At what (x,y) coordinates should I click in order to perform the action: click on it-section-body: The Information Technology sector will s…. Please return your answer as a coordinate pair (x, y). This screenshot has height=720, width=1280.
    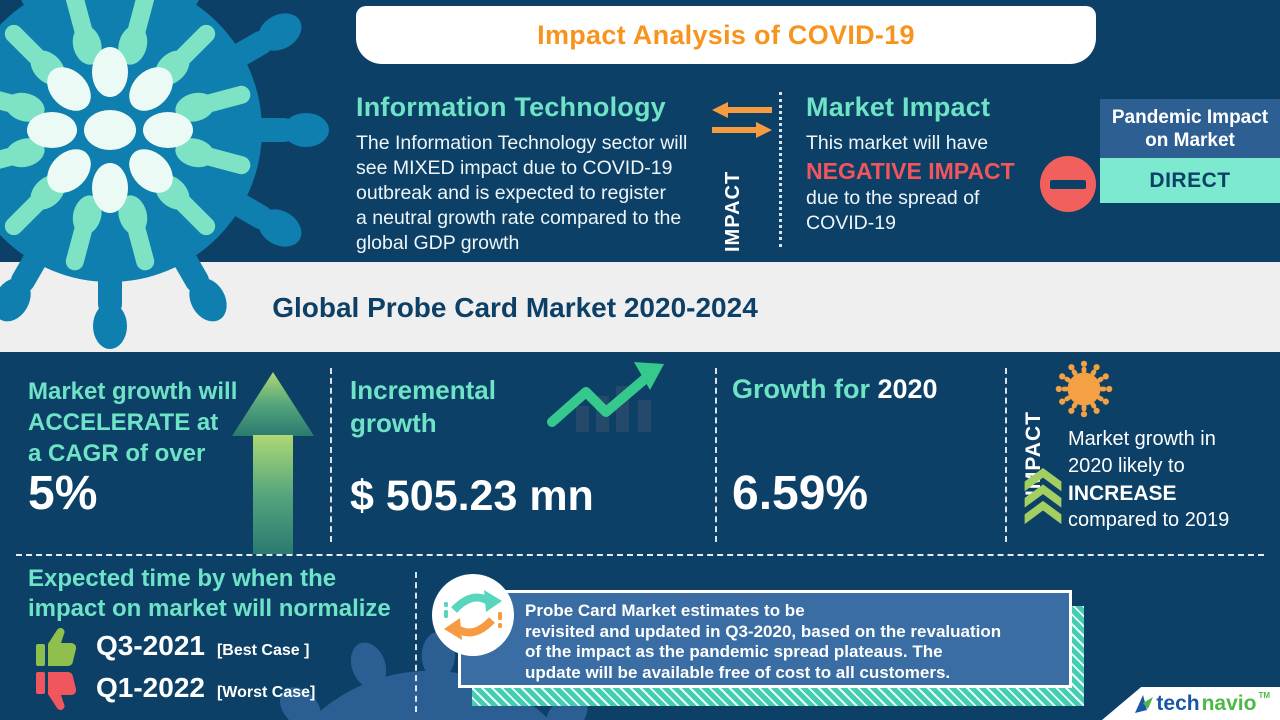
    Looking at the image, I should click on (522, 193).